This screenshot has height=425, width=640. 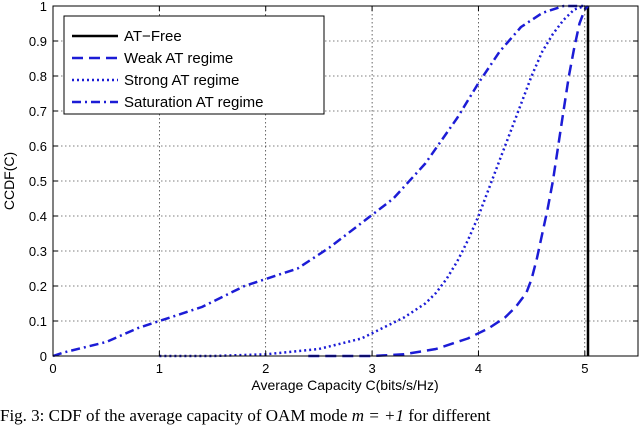 I want to click on y-tick-label: 0.4, so click(x=38, y=216).